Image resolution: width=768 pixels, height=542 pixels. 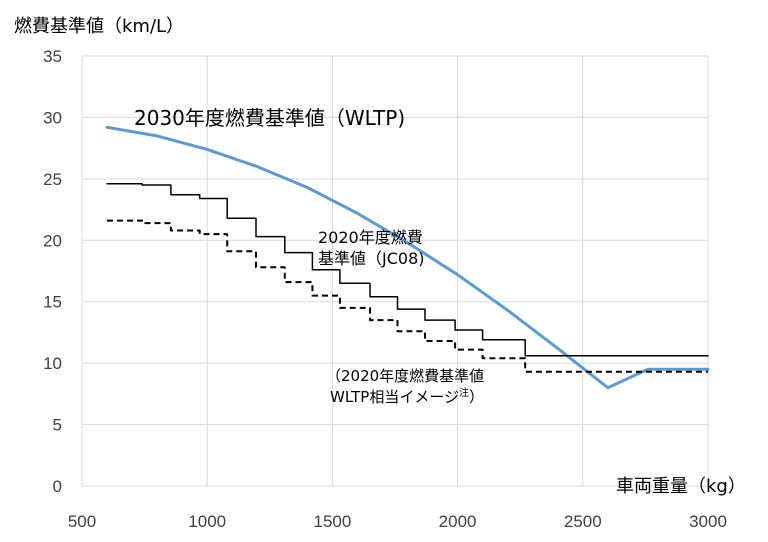 What do you see at coordinates (405, 376) in the screenshot?
I see `annotation-wltp-image-line1: （2020年度燃費基準値` at bounding box center [405, 376].